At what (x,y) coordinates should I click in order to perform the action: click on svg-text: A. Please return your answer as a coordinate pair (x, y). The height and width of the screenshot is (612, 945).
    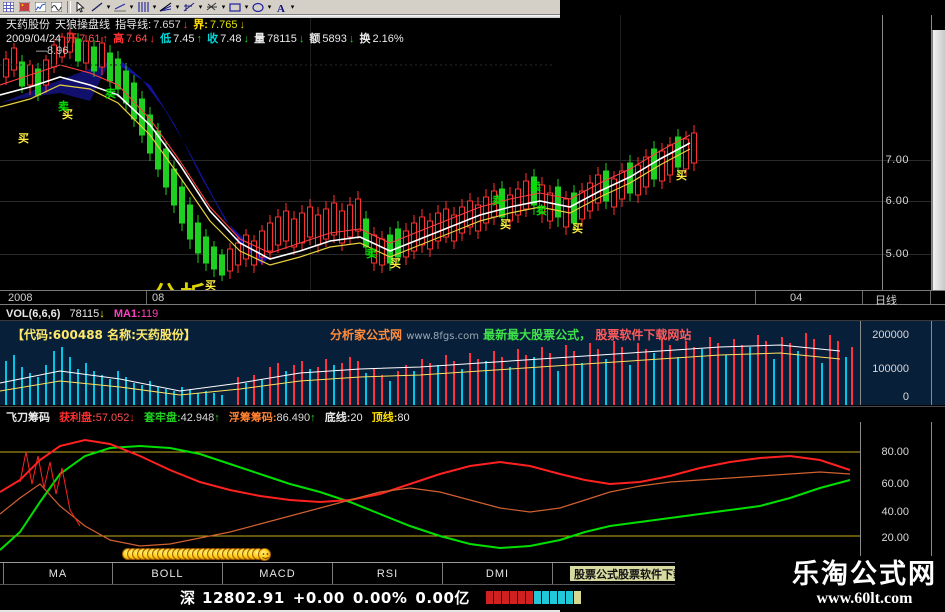
    Looking at the image, I should click on (281, 8).